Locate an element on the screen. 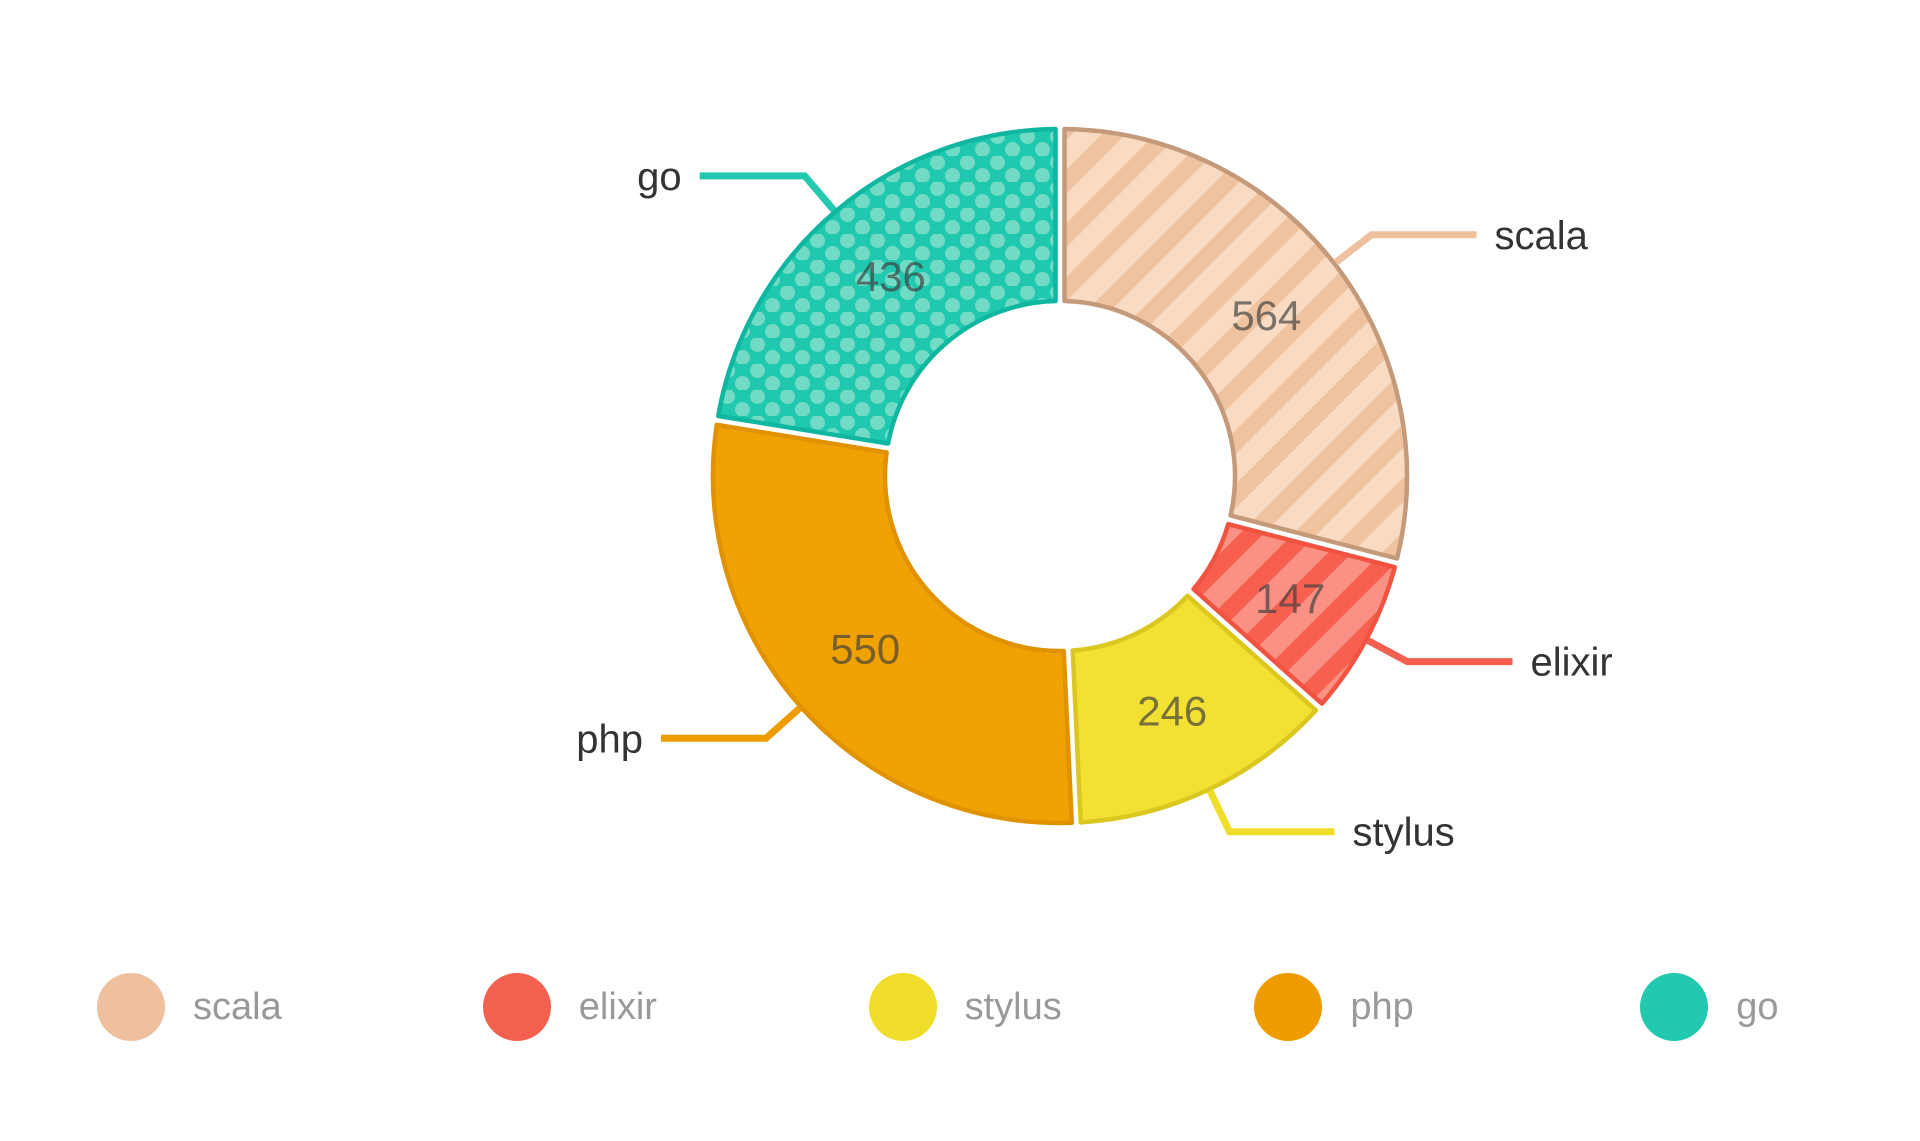 This screenshot has height=1141, width=1920. legend-dot-go is located at coordinates (1674, 1007).